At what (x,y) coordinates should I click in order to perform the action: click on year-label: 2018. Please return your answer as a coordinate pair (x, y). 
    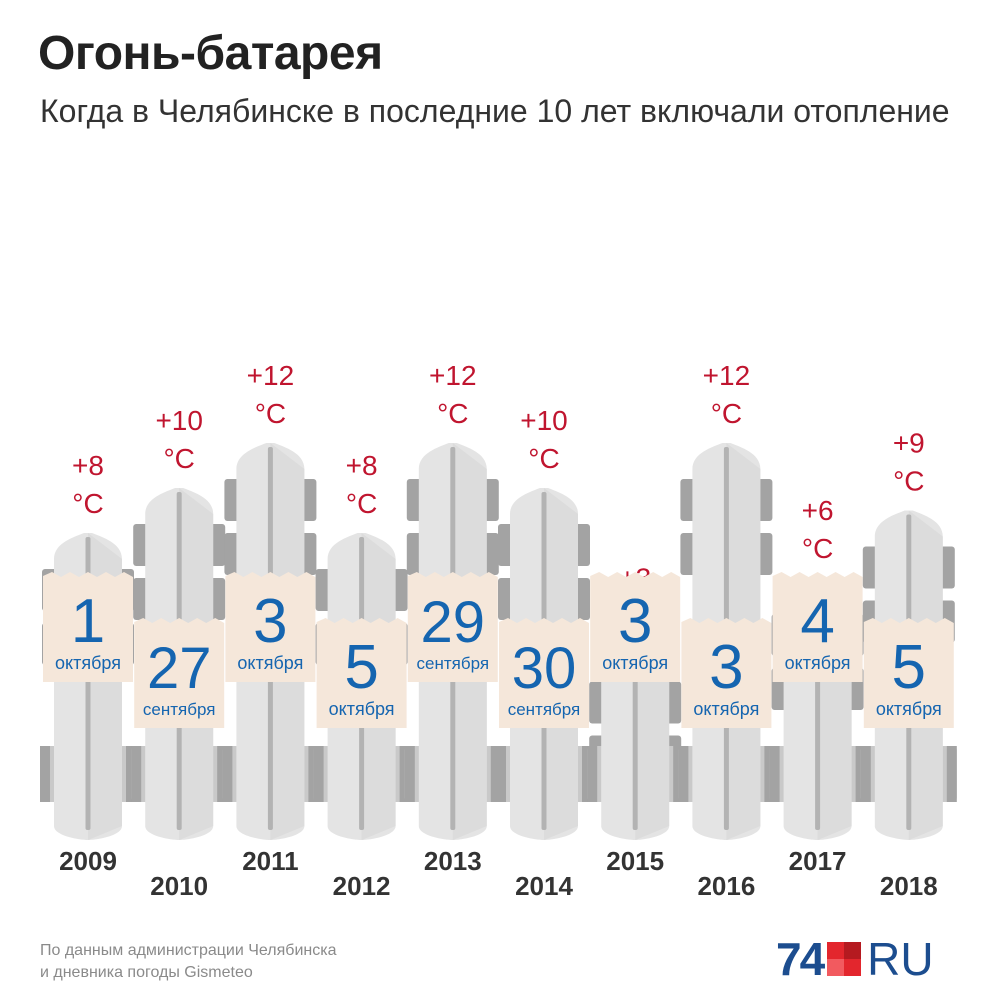
    Looking at the image, I should click on (909, 886).